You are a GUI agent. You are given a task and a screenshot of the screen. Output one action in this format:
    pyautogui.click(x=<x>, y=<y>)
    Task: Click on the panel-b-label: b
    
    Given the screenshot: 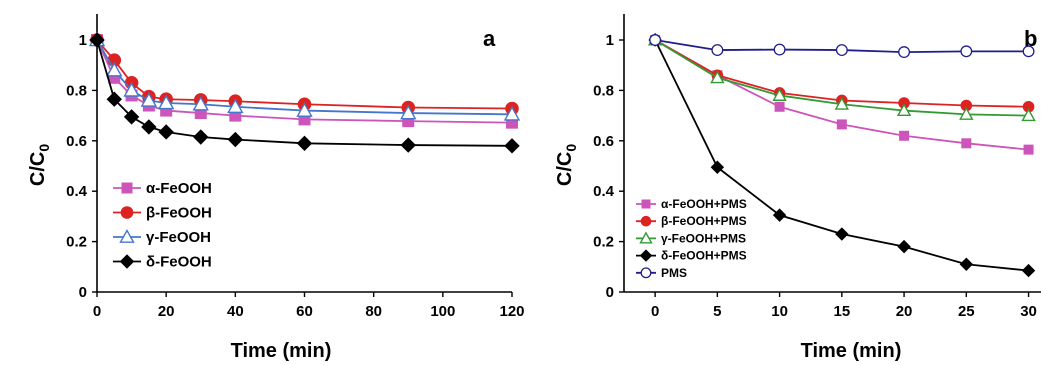 What is the action you would take?
    pyautogui.click(x=1030, y=38)
    